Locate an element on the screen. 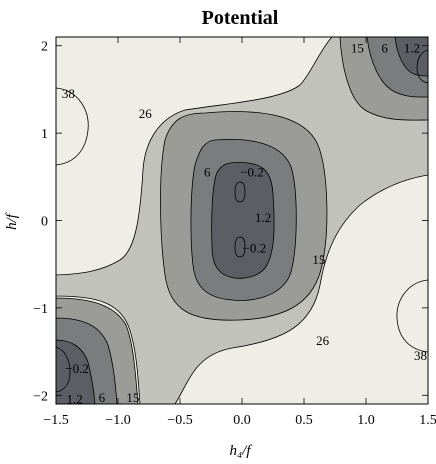 The height and width of the screenshot is (464, 436). x-axis-label: h₄/f is located at coordinates (240, 451).